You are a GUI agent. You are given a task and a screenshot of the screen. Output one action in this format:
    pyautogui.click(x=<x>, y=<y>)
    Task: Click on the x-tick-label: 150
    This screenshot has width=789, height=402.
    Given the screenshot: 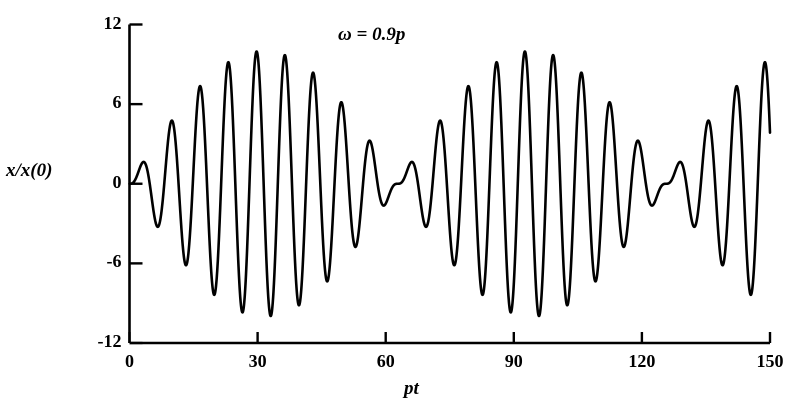 What is the action you would take?
    pyautogui.click(x=770, y=361)
    